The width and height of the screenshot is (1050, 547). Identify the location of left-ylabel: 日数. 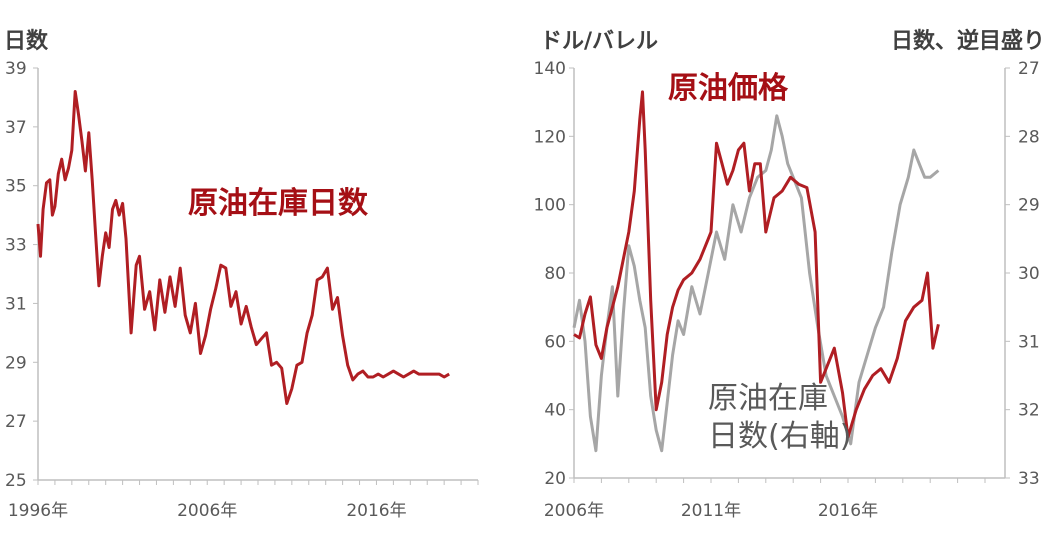
(26, 41).